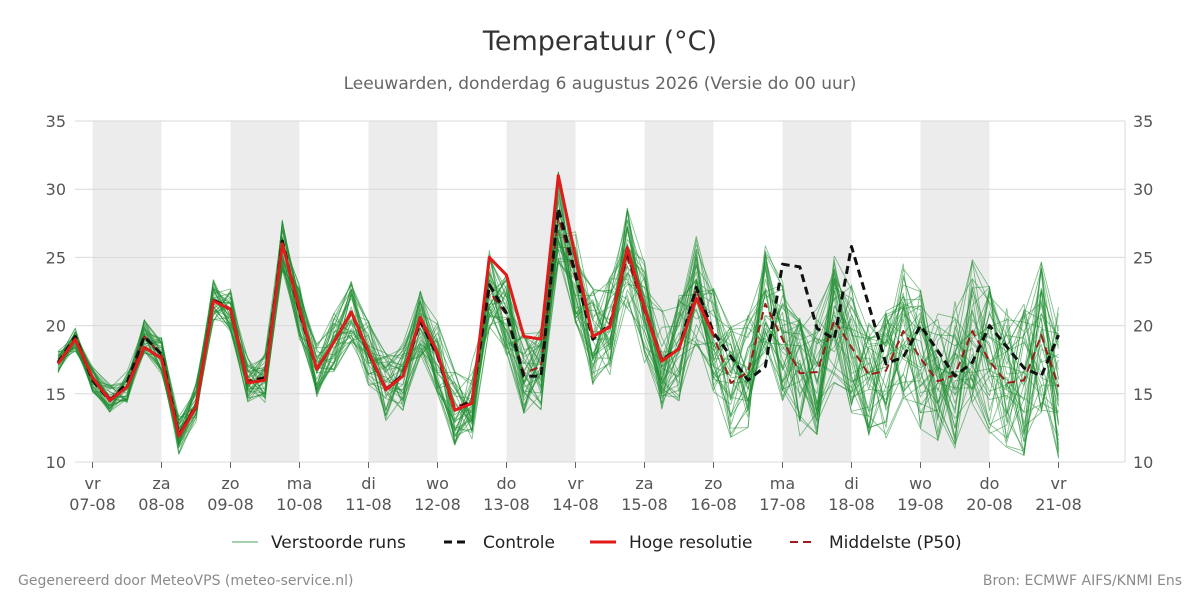  What do you see at coordinates (161, 504) in the screenshot?
I see `x-tick-date: 08-08` at bounding box center [161, 504].